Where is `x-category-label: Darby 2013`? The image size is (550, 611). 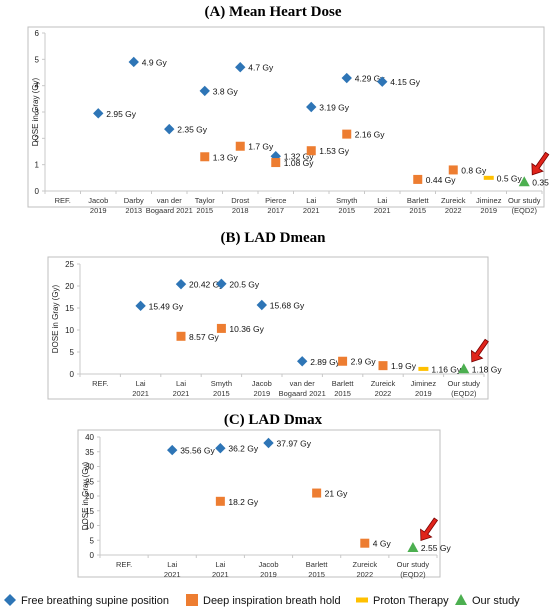
x-category-label: Darby 2013 is located at coordinates (134, 205).